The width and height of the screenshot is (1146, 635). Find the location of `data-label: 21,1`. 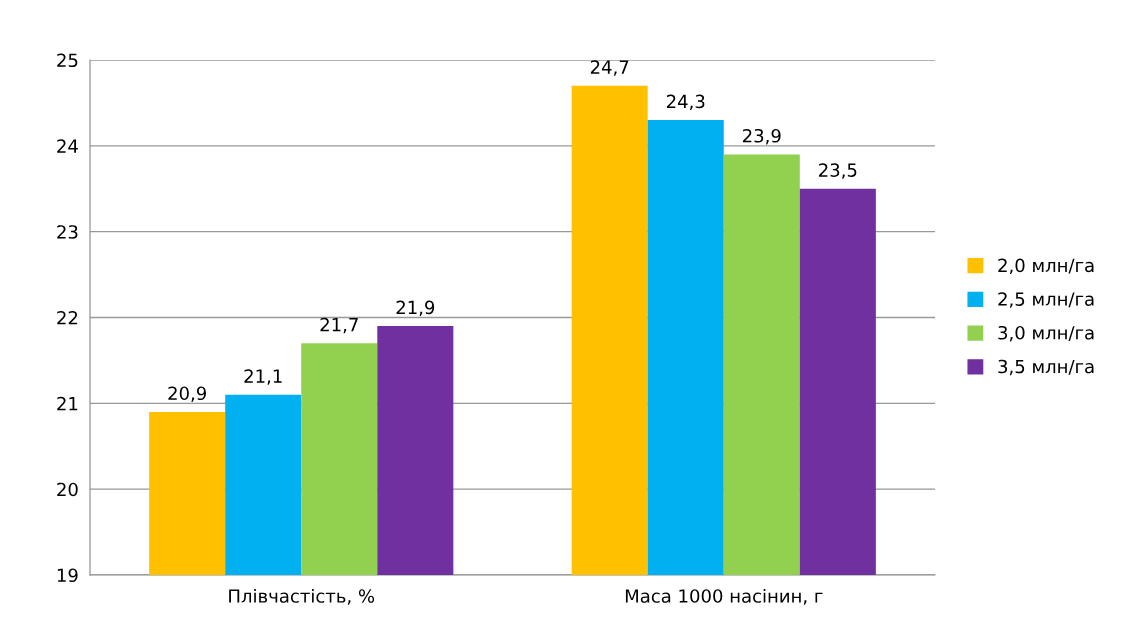

data-label: 21,1 is located at coordinates (263, 377).